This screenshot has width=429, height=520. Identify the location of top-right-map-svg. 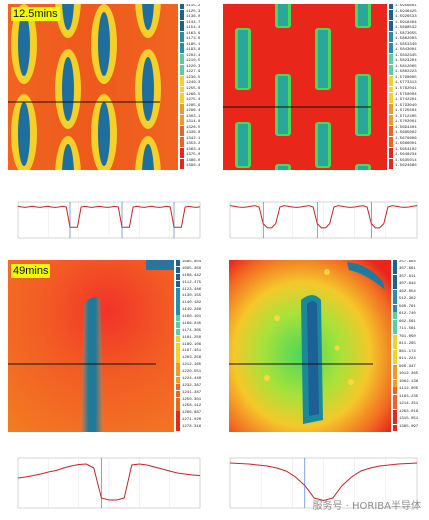
(305, 87).